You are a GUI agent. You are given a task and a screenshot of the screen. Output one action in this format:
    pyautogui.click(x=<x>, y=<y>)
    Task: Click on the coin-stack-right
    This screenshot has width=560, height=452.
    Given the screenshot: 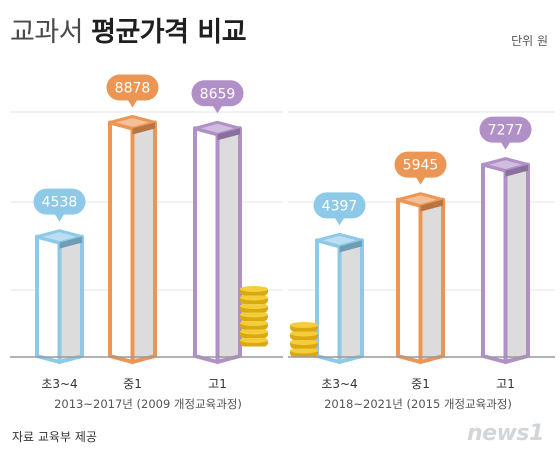 What is the action you would take?
    pyautogui.click(x=304, y=339)
    